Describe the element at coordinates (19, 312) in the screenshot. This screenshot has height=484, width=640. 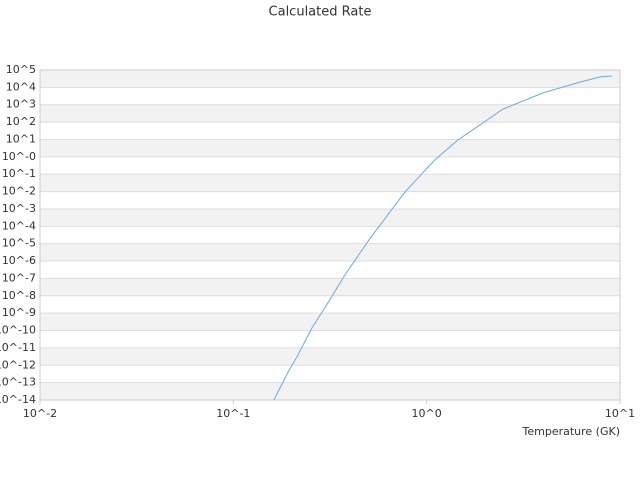
I see `y-tick-label: 10^-9` at that location.